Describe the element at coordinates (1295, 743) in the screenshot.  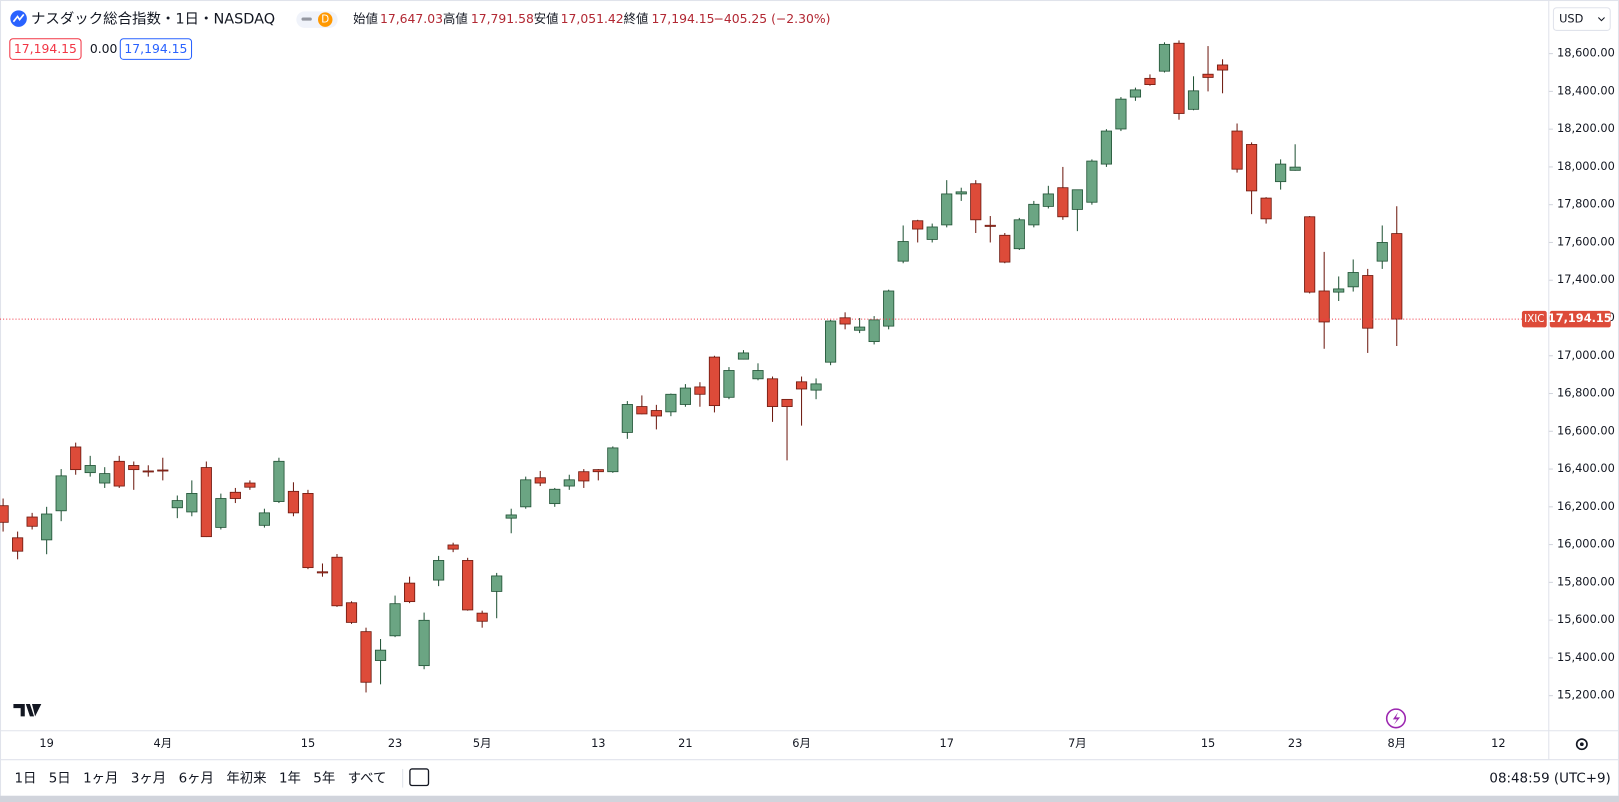
I see `x-tick-label: 23` at that location.